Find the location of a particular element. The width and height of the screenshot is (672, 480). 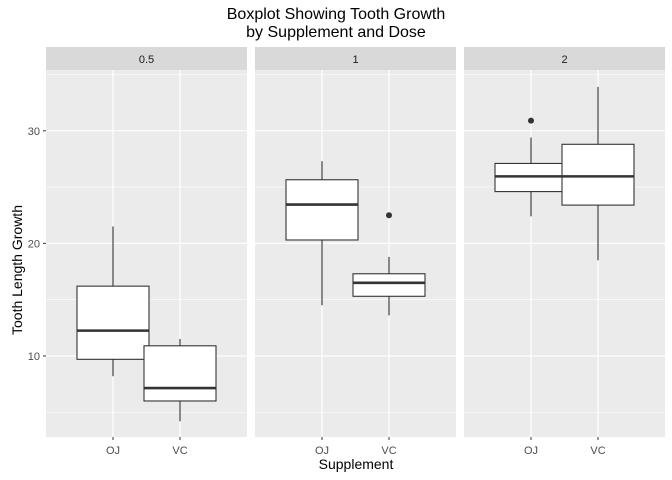

facet-strip-label: 0.5 is located at coordinates (146, 60).